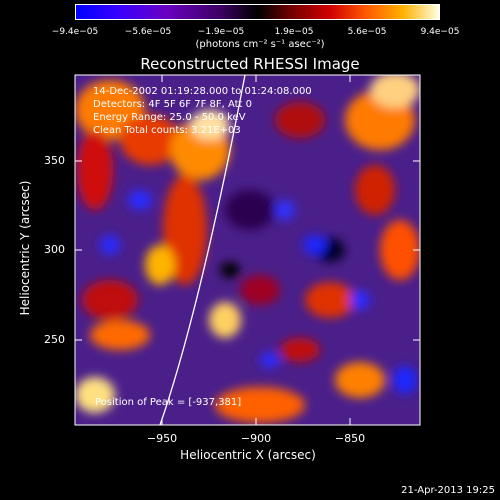 The height and width of the screenshot is (500, 500). What do you see at coordinates (256, 438) in the screenshot?
I see `x-tick: −900` at bounding box center [256, 438].